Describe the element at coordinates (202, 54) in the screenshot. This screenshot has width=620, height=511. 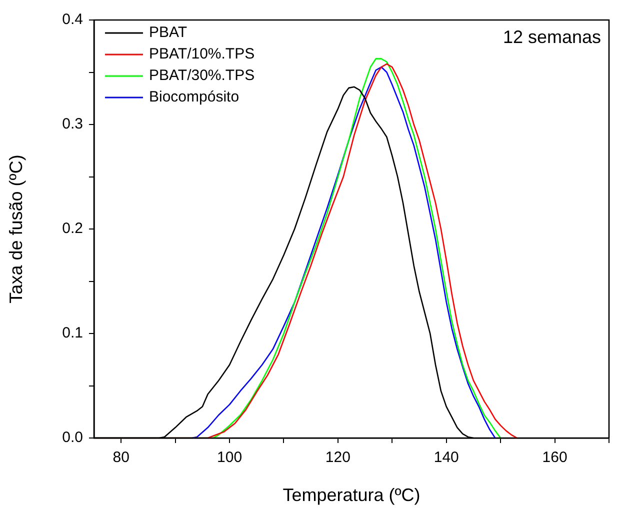
I see `legend-label: PBAT/10%.TPS` at that location.